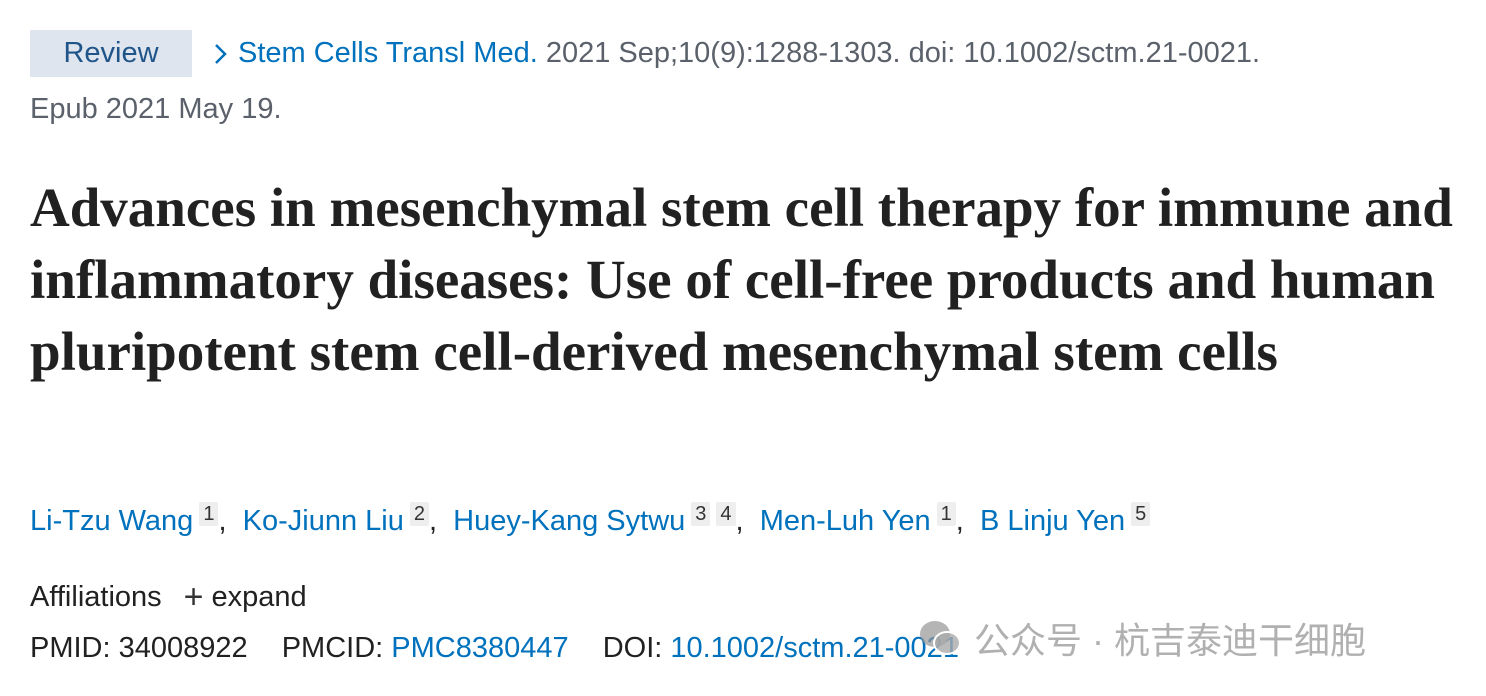 This screenshot has width=1486, height=696. Describe the element at coordinates (845, 521) in the screenshot. I see `author-link: Men-Luh Yen` at that location.